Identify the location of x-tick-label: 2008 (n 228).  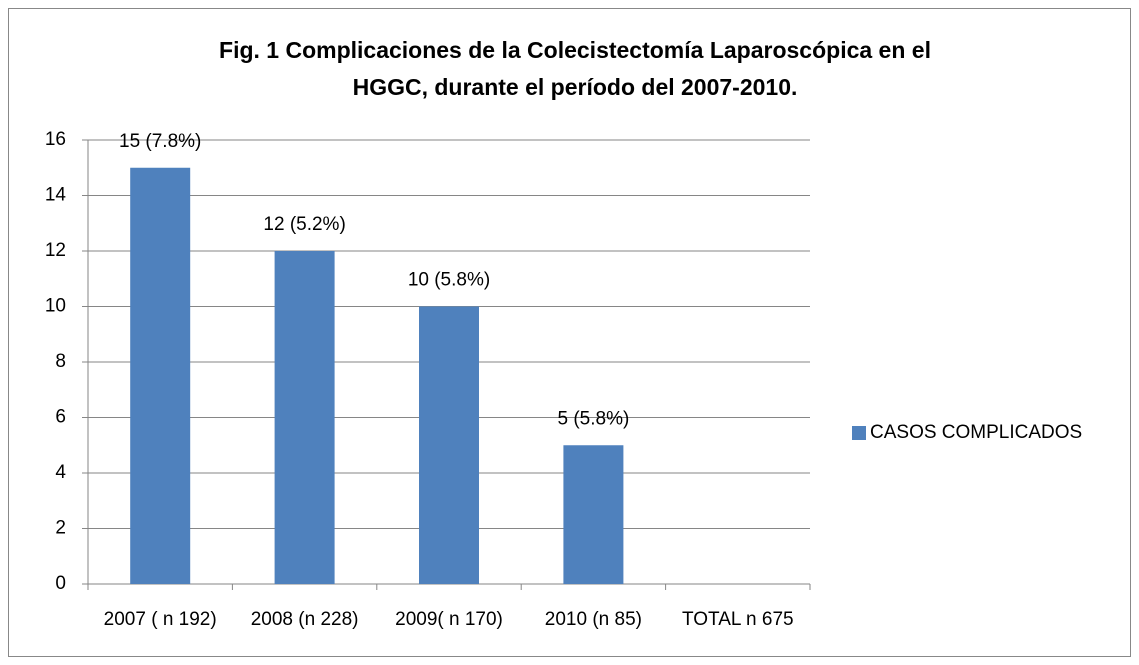
(305, 619).